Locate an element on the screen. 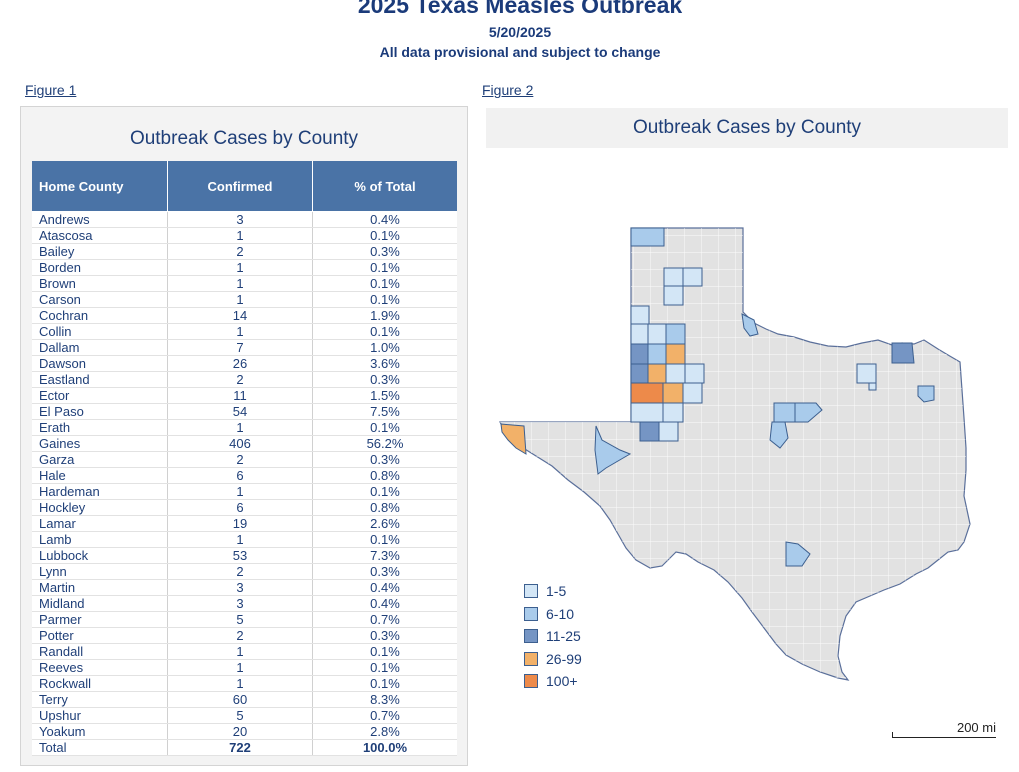 The width and height of the screenshot is (1019, 772). legend-label: 100+ is located at coordinates (562, 681).